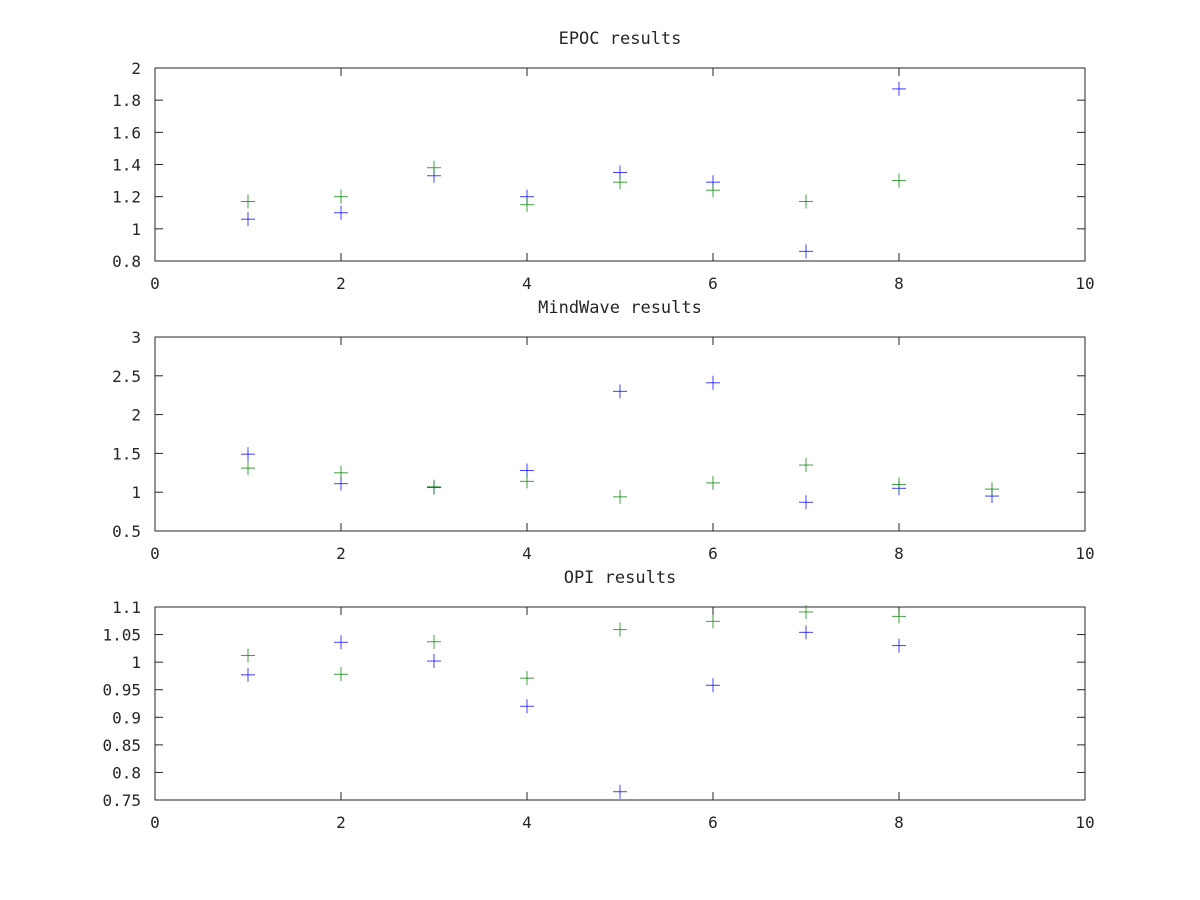  Describe the element at coordinates (126, 197) in the screenshot. I see `y-tick-label: 1.2` at that location.